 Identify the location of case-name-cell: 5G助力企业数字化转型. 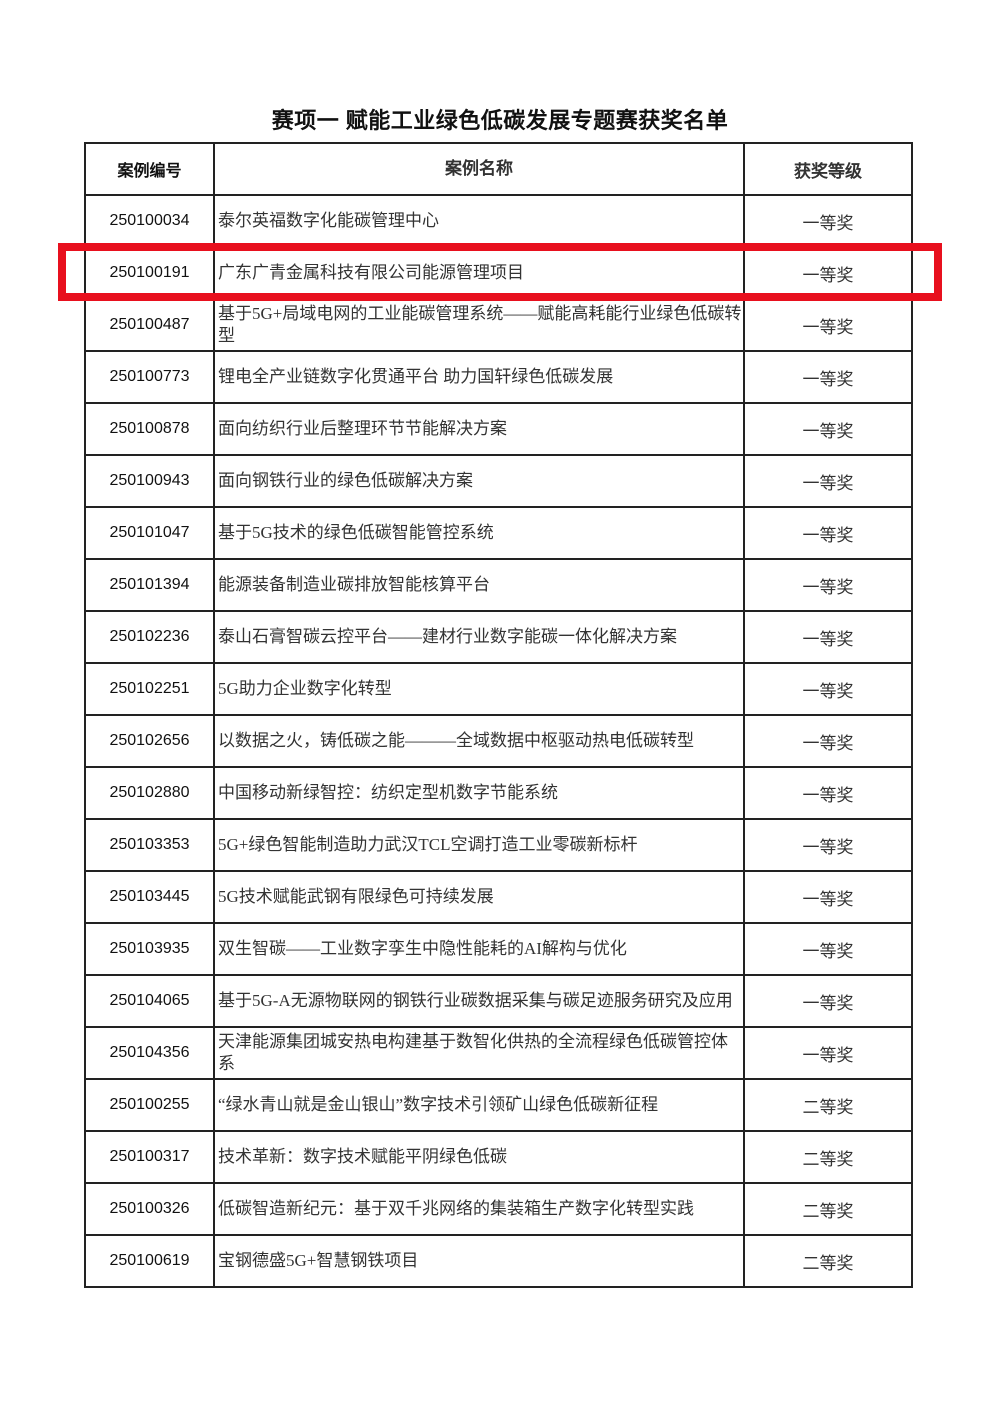
(479, 689).